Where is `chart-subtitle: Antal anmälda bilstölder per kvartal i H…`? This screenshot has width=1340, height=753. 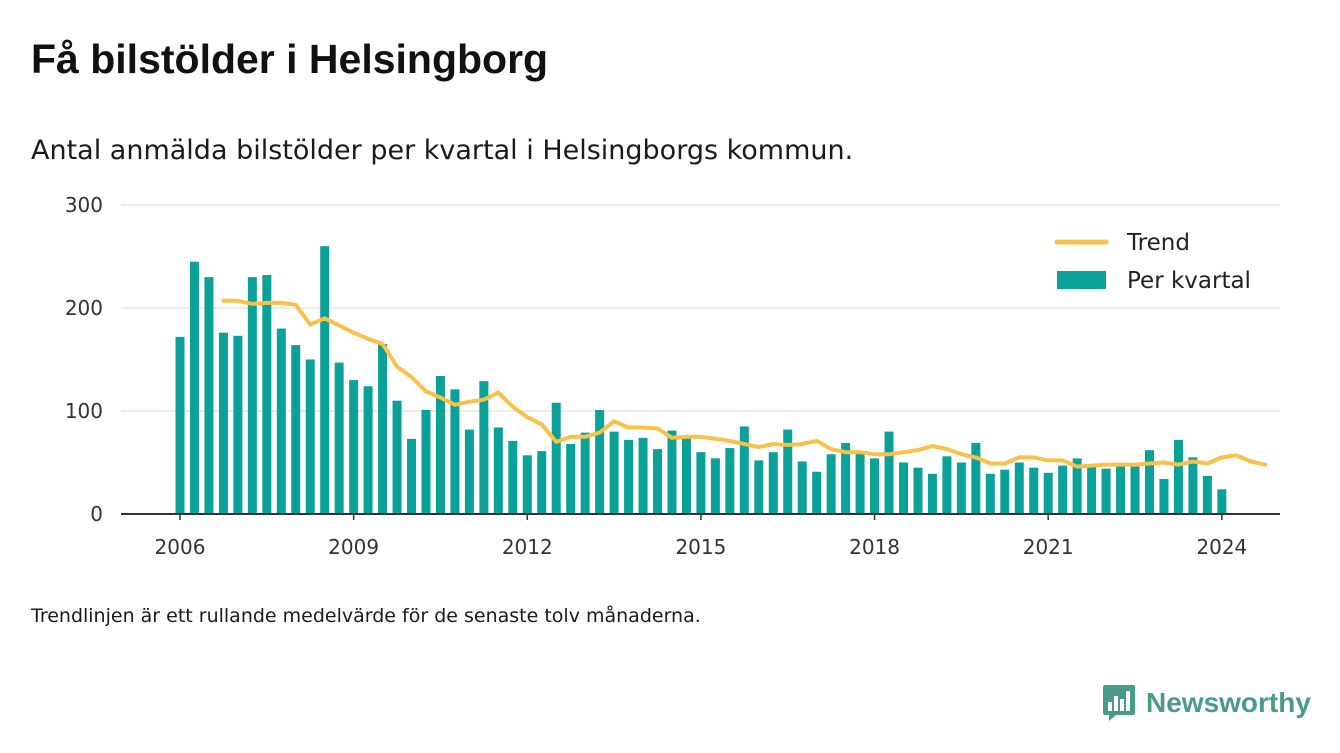 chart-subtitle: Antal anmälda bilstölder per kvartal i H… is located at coordinates (442, 150).